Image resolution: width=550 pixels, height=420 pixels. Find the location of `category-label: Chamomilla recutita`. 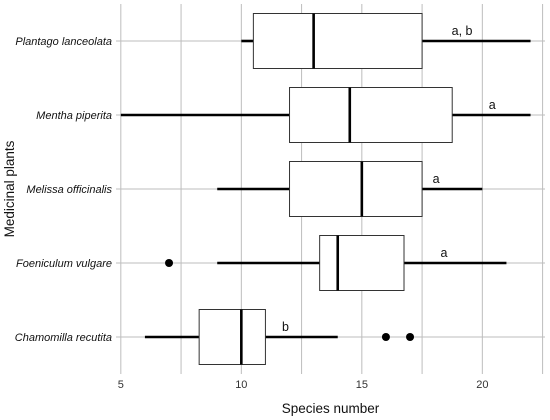

category-label: Chamomilla recutita is located at coordinates (63, 338).